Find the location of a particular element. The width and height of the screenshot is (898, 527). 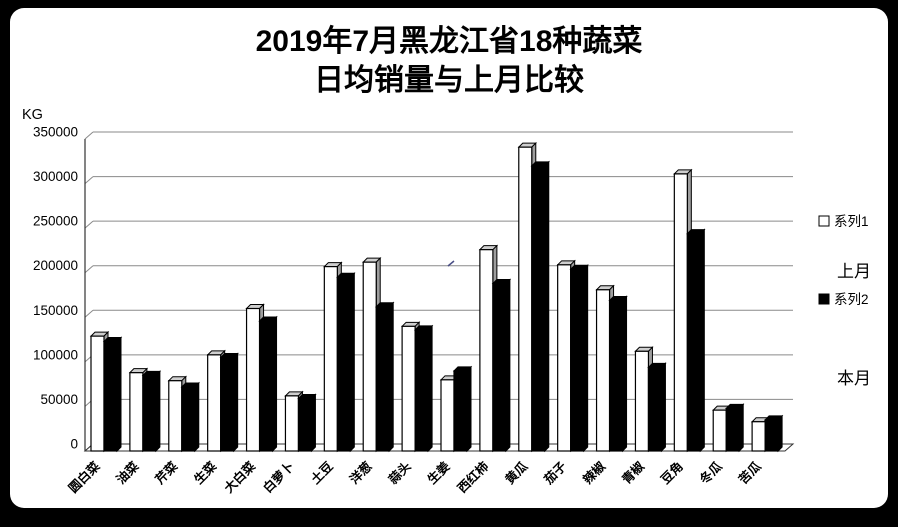

bar-series2-蒜头 is located at coordinates (421, 390).